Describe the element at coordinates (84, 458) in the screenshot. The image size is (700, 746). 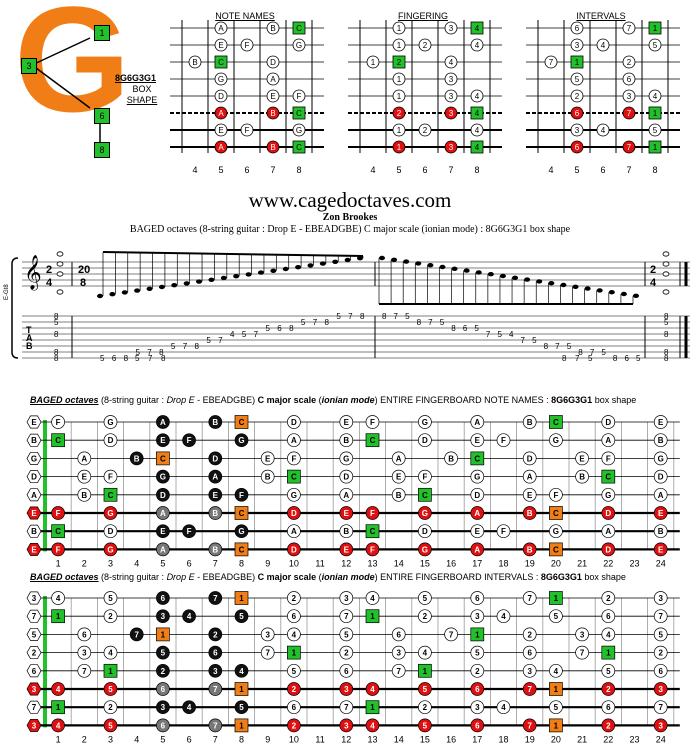
I see `note-label: A` at that location.